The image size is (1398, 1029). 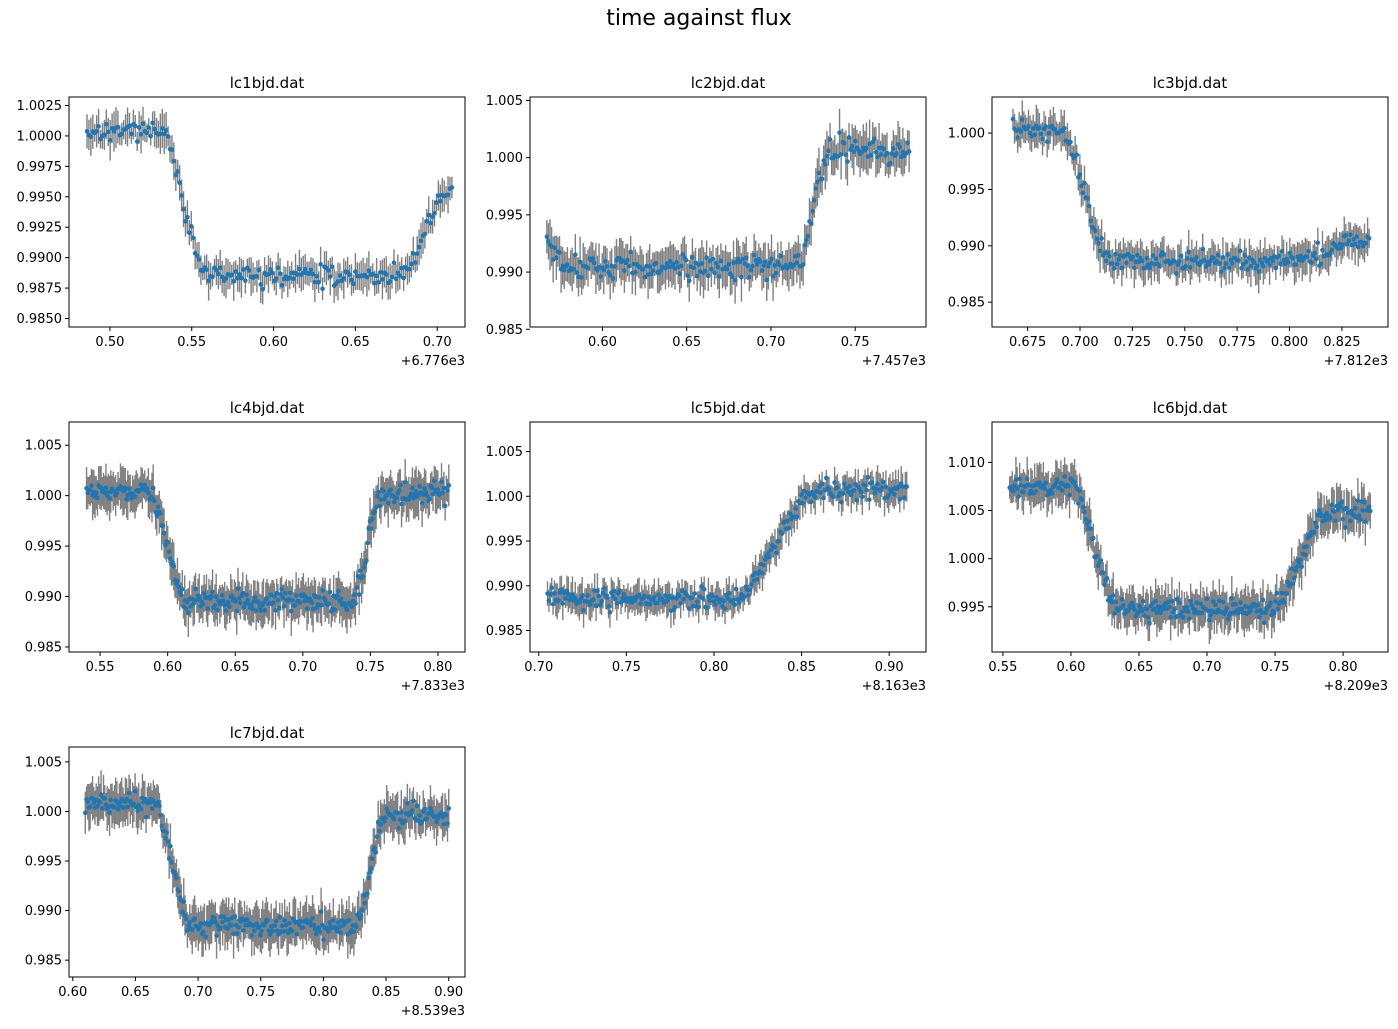 I want to click on x-tick-label: 0.90, so click(x=889, y=667).